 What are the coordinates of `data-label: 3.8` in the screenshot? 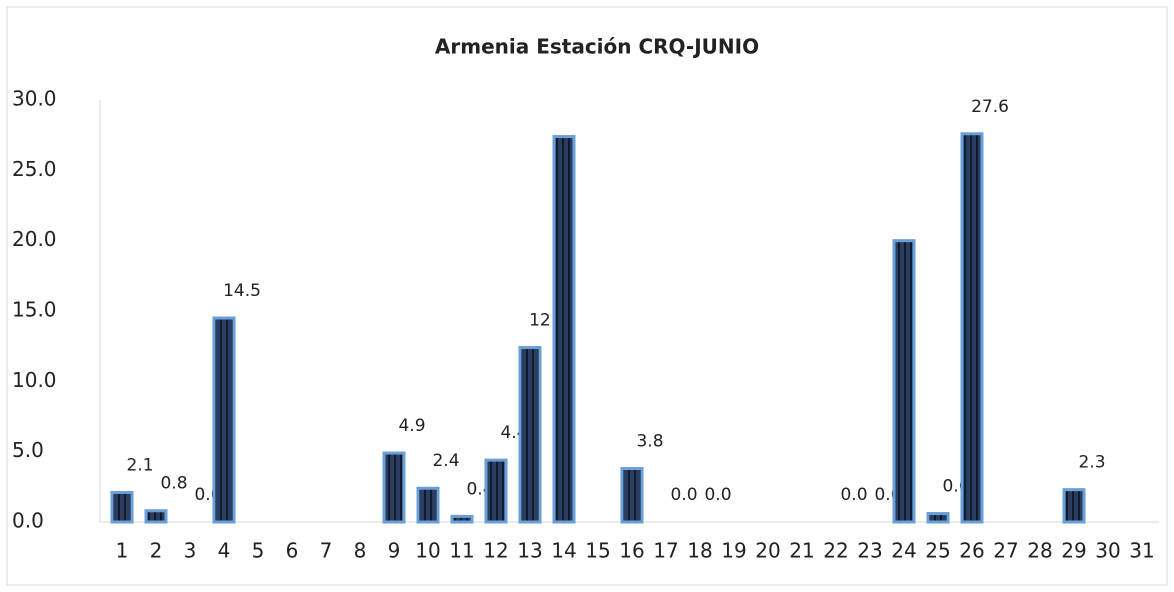 It's located at (649, 442).